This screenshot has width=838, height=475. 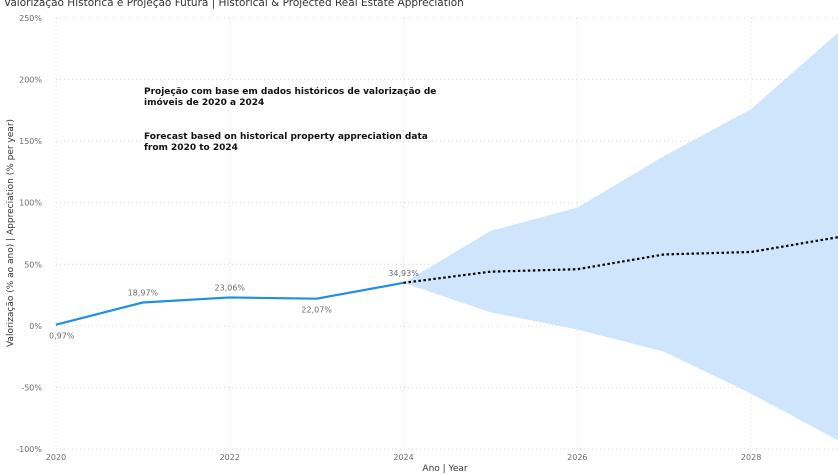 I want to click on y-tick-label: -50%, so click(x=31, y=387).